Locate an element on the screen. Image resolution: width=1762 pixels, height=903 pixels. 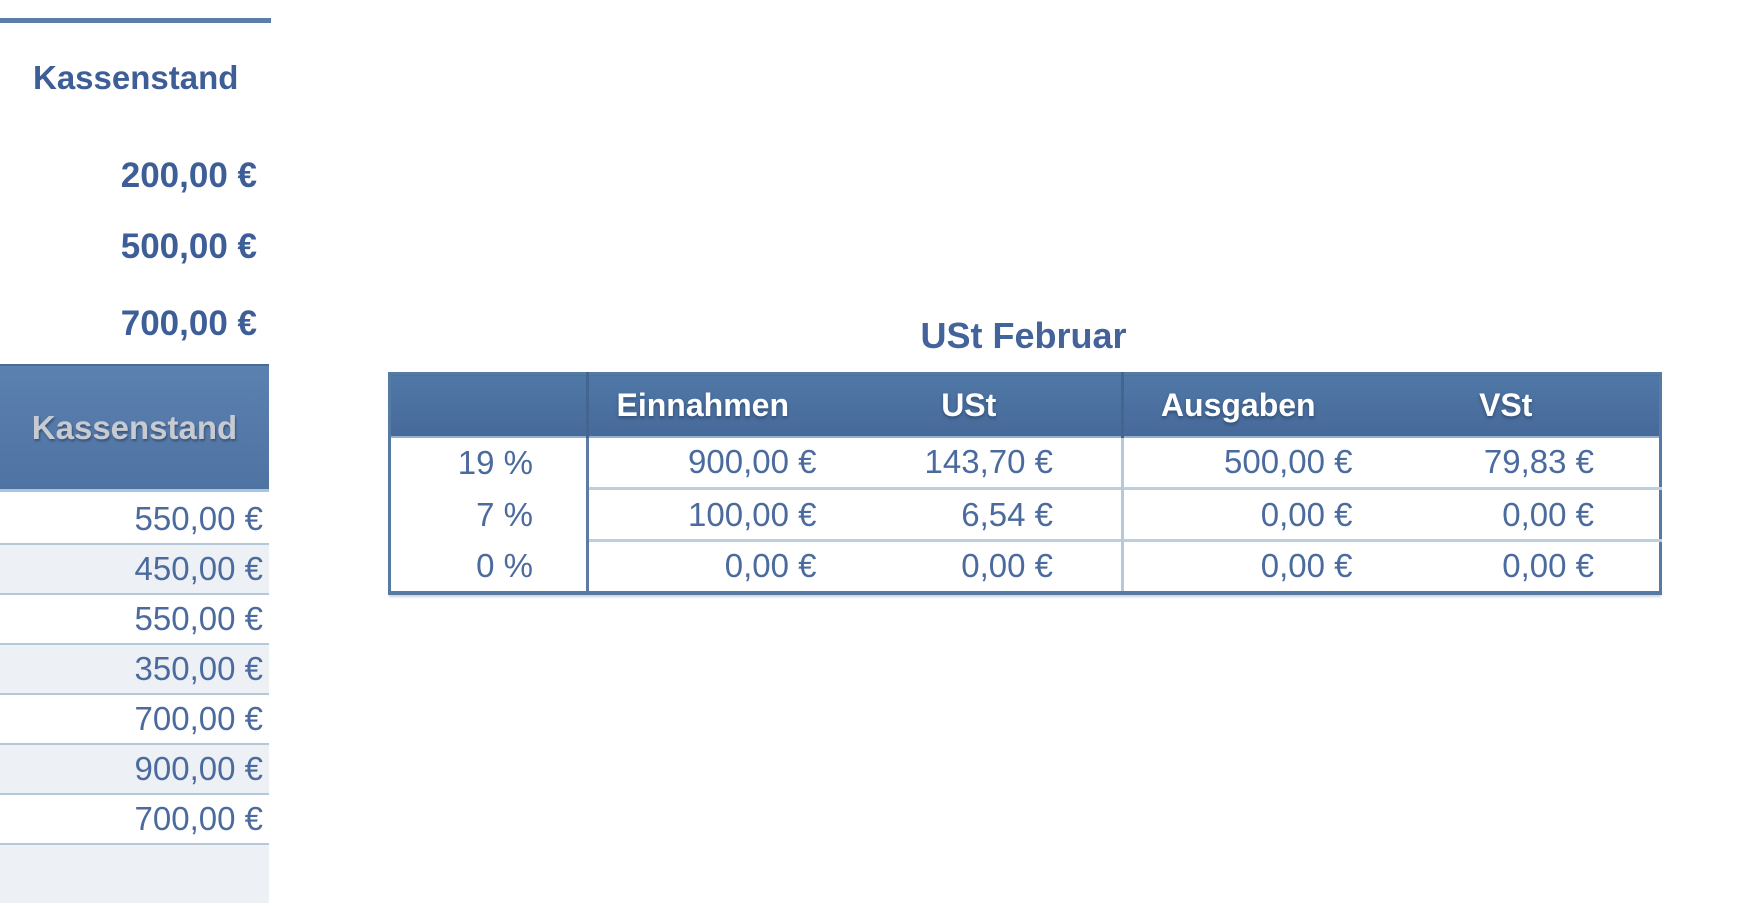
kassenstand-column-header: Kassenstand is located at coordinates (134, 428).